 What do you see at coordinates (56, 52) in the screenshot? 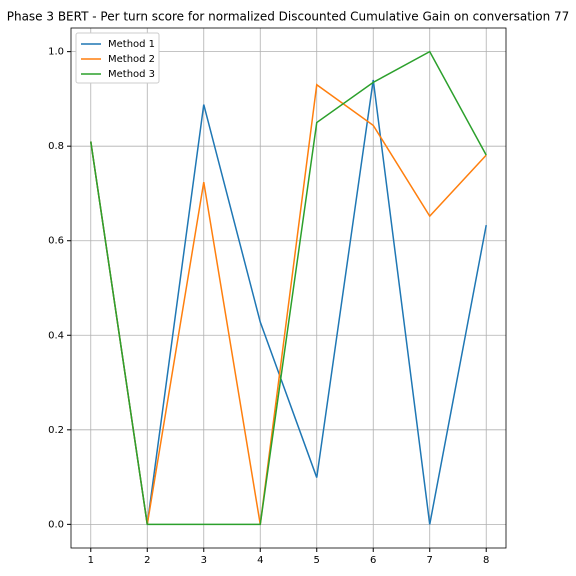
I see `y-tick-label: 1.0` at bounding box center [56, 52].